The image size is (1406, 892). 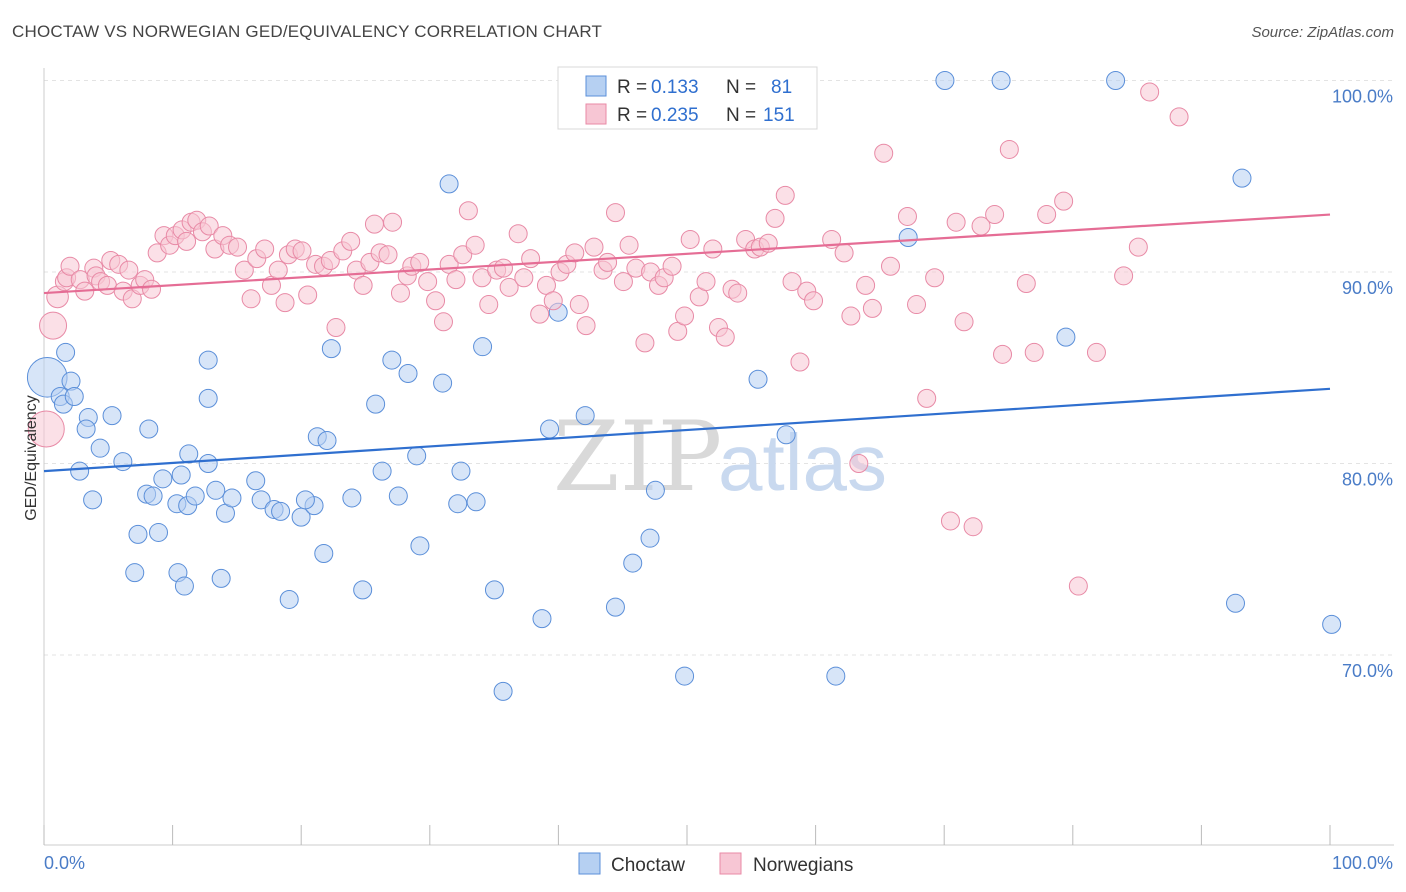 I want to click on series-legend: Choctaw Norwegians, so click(x=715, y=864).